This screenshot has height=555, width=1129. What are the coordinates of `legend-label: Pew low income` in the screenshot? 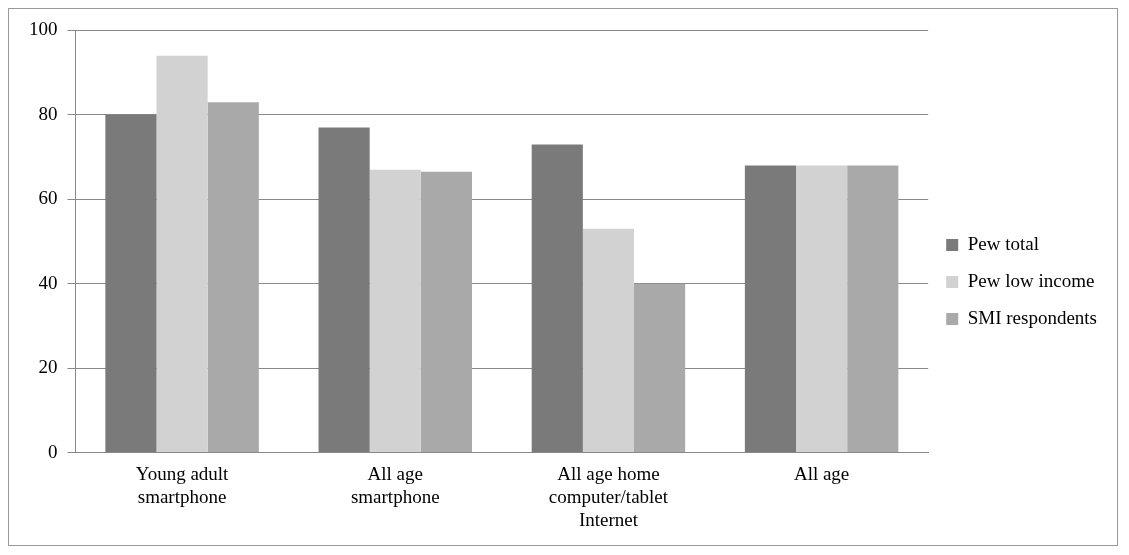 It's located at (1031, 280).